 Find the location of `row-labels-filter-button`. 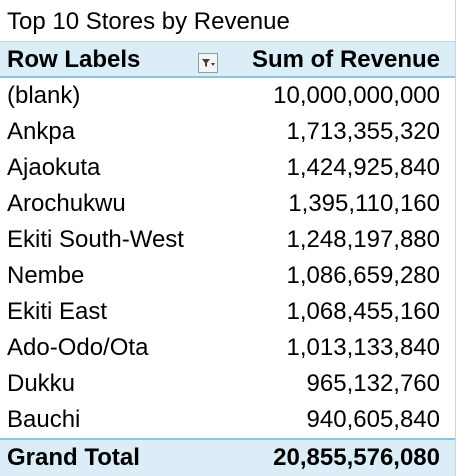

row-labels-filter-button is located at coordinates (208, 63).